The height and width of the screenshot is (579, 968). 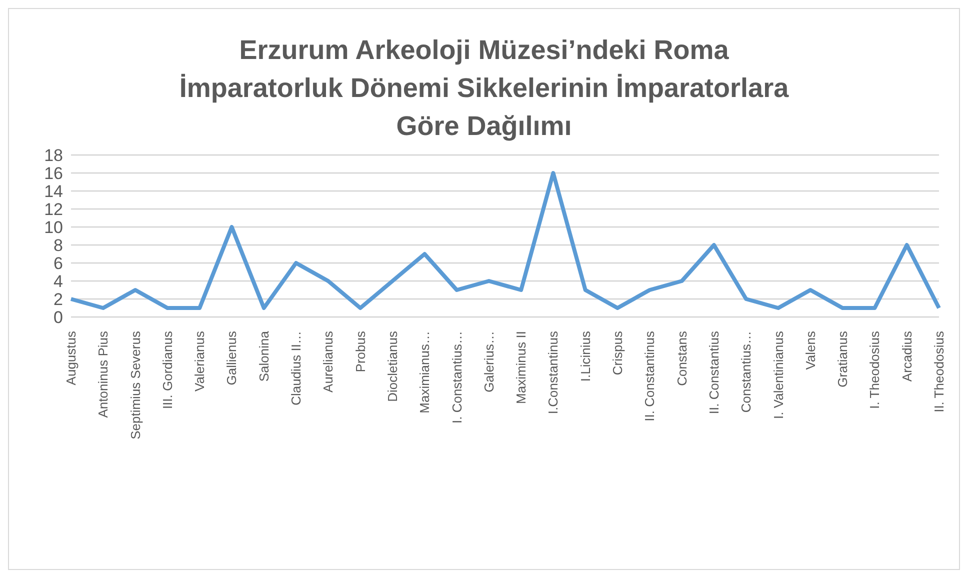 What do you see at coordinates (521, 367) in the screenshot?
I see `x-tick-label: Maximinus II` at bounding box center [521, 367].